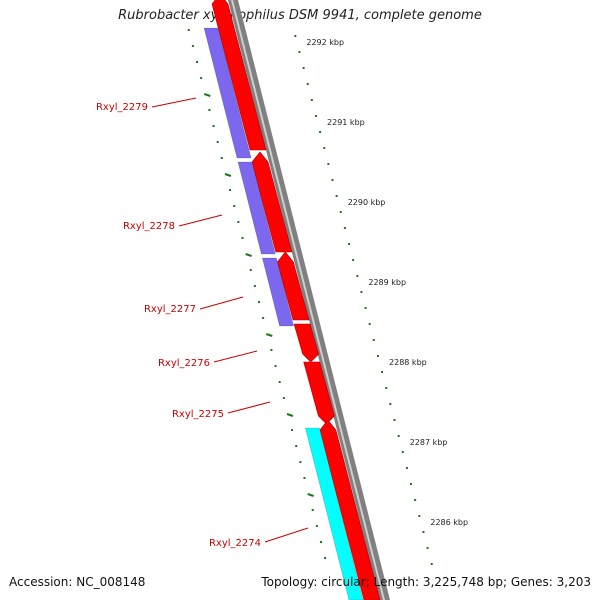  I want to click on accession-value: NC_008148, so click(111, 582).